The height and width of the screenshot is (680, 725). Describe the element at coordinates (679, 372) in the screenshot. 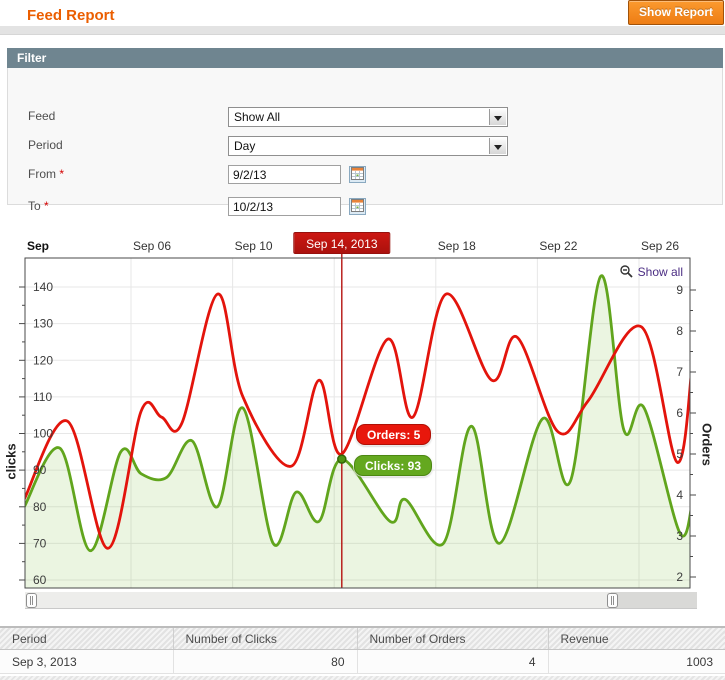

I see `svg-text: 7` at that location.